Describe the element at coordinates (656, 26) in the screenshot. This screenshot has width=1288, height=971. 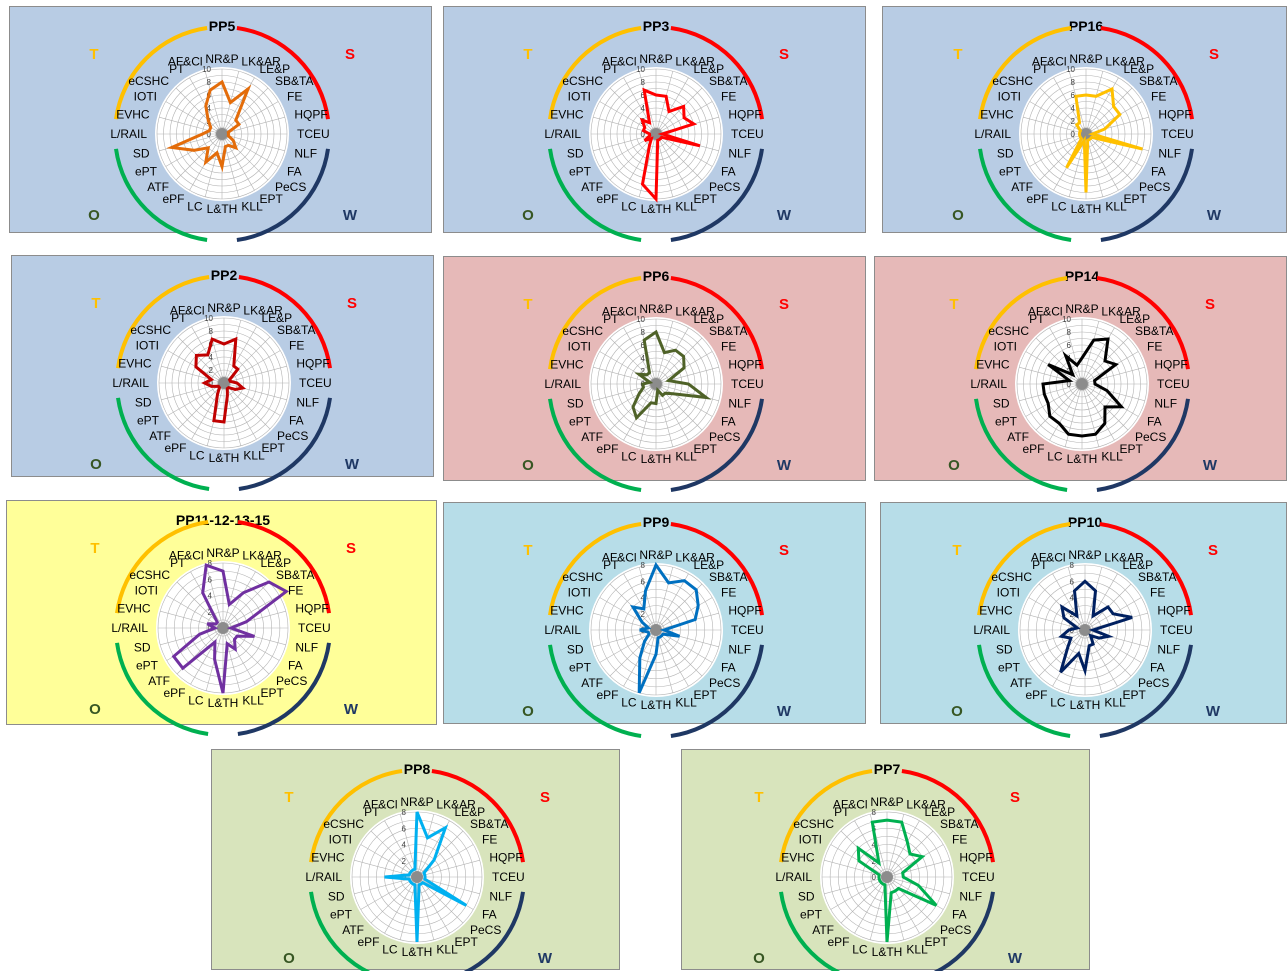
I see `chart-title: PP3` at that location.